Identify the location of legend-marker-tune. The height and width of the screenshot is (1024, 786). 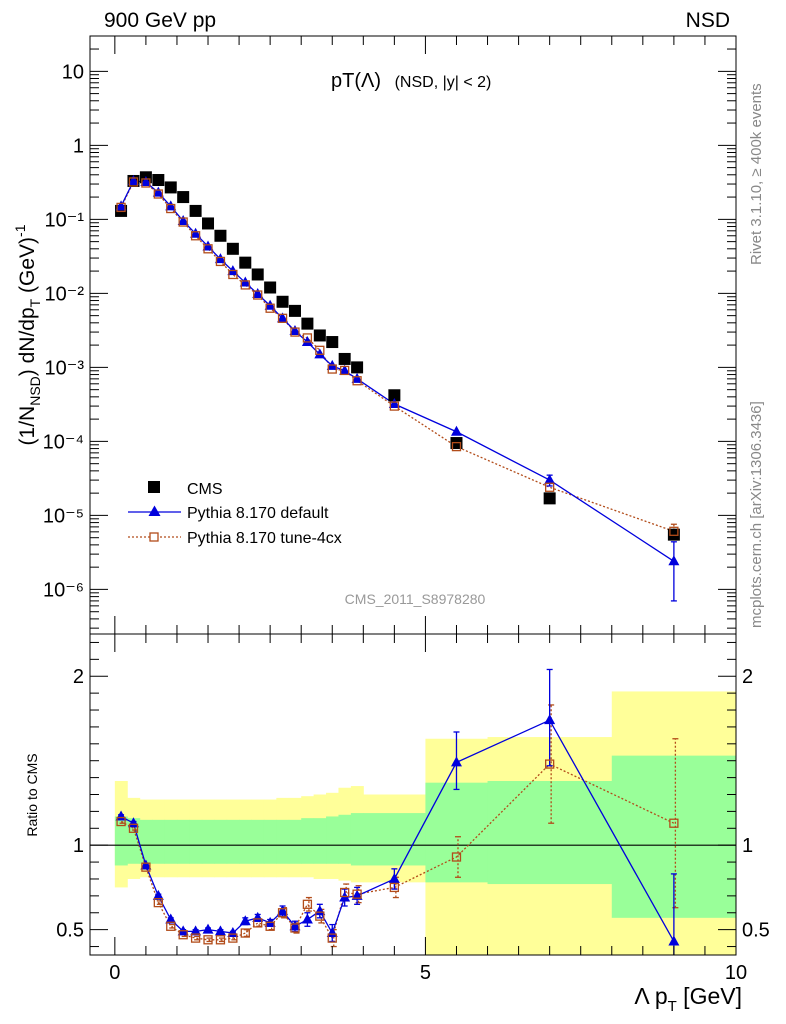
(154, 537).